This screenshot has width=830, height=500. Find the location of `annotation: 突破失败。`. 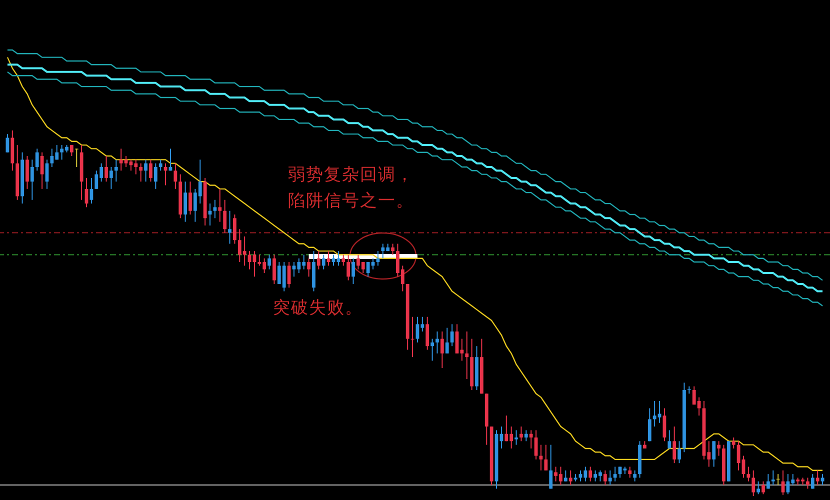

annotation: 突破失败。 is located at coordinates (318, 308).